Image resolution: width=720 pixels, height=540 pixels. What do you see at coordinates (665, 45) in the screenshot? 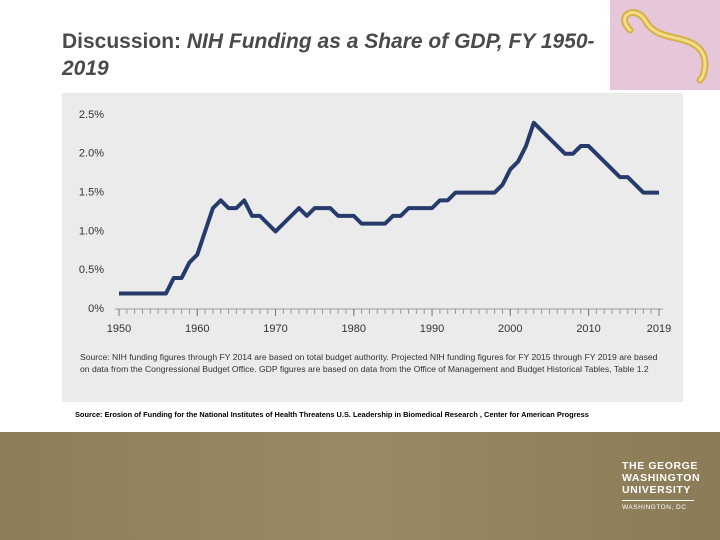
I see `virus-image` at bounding box center [665, 45].